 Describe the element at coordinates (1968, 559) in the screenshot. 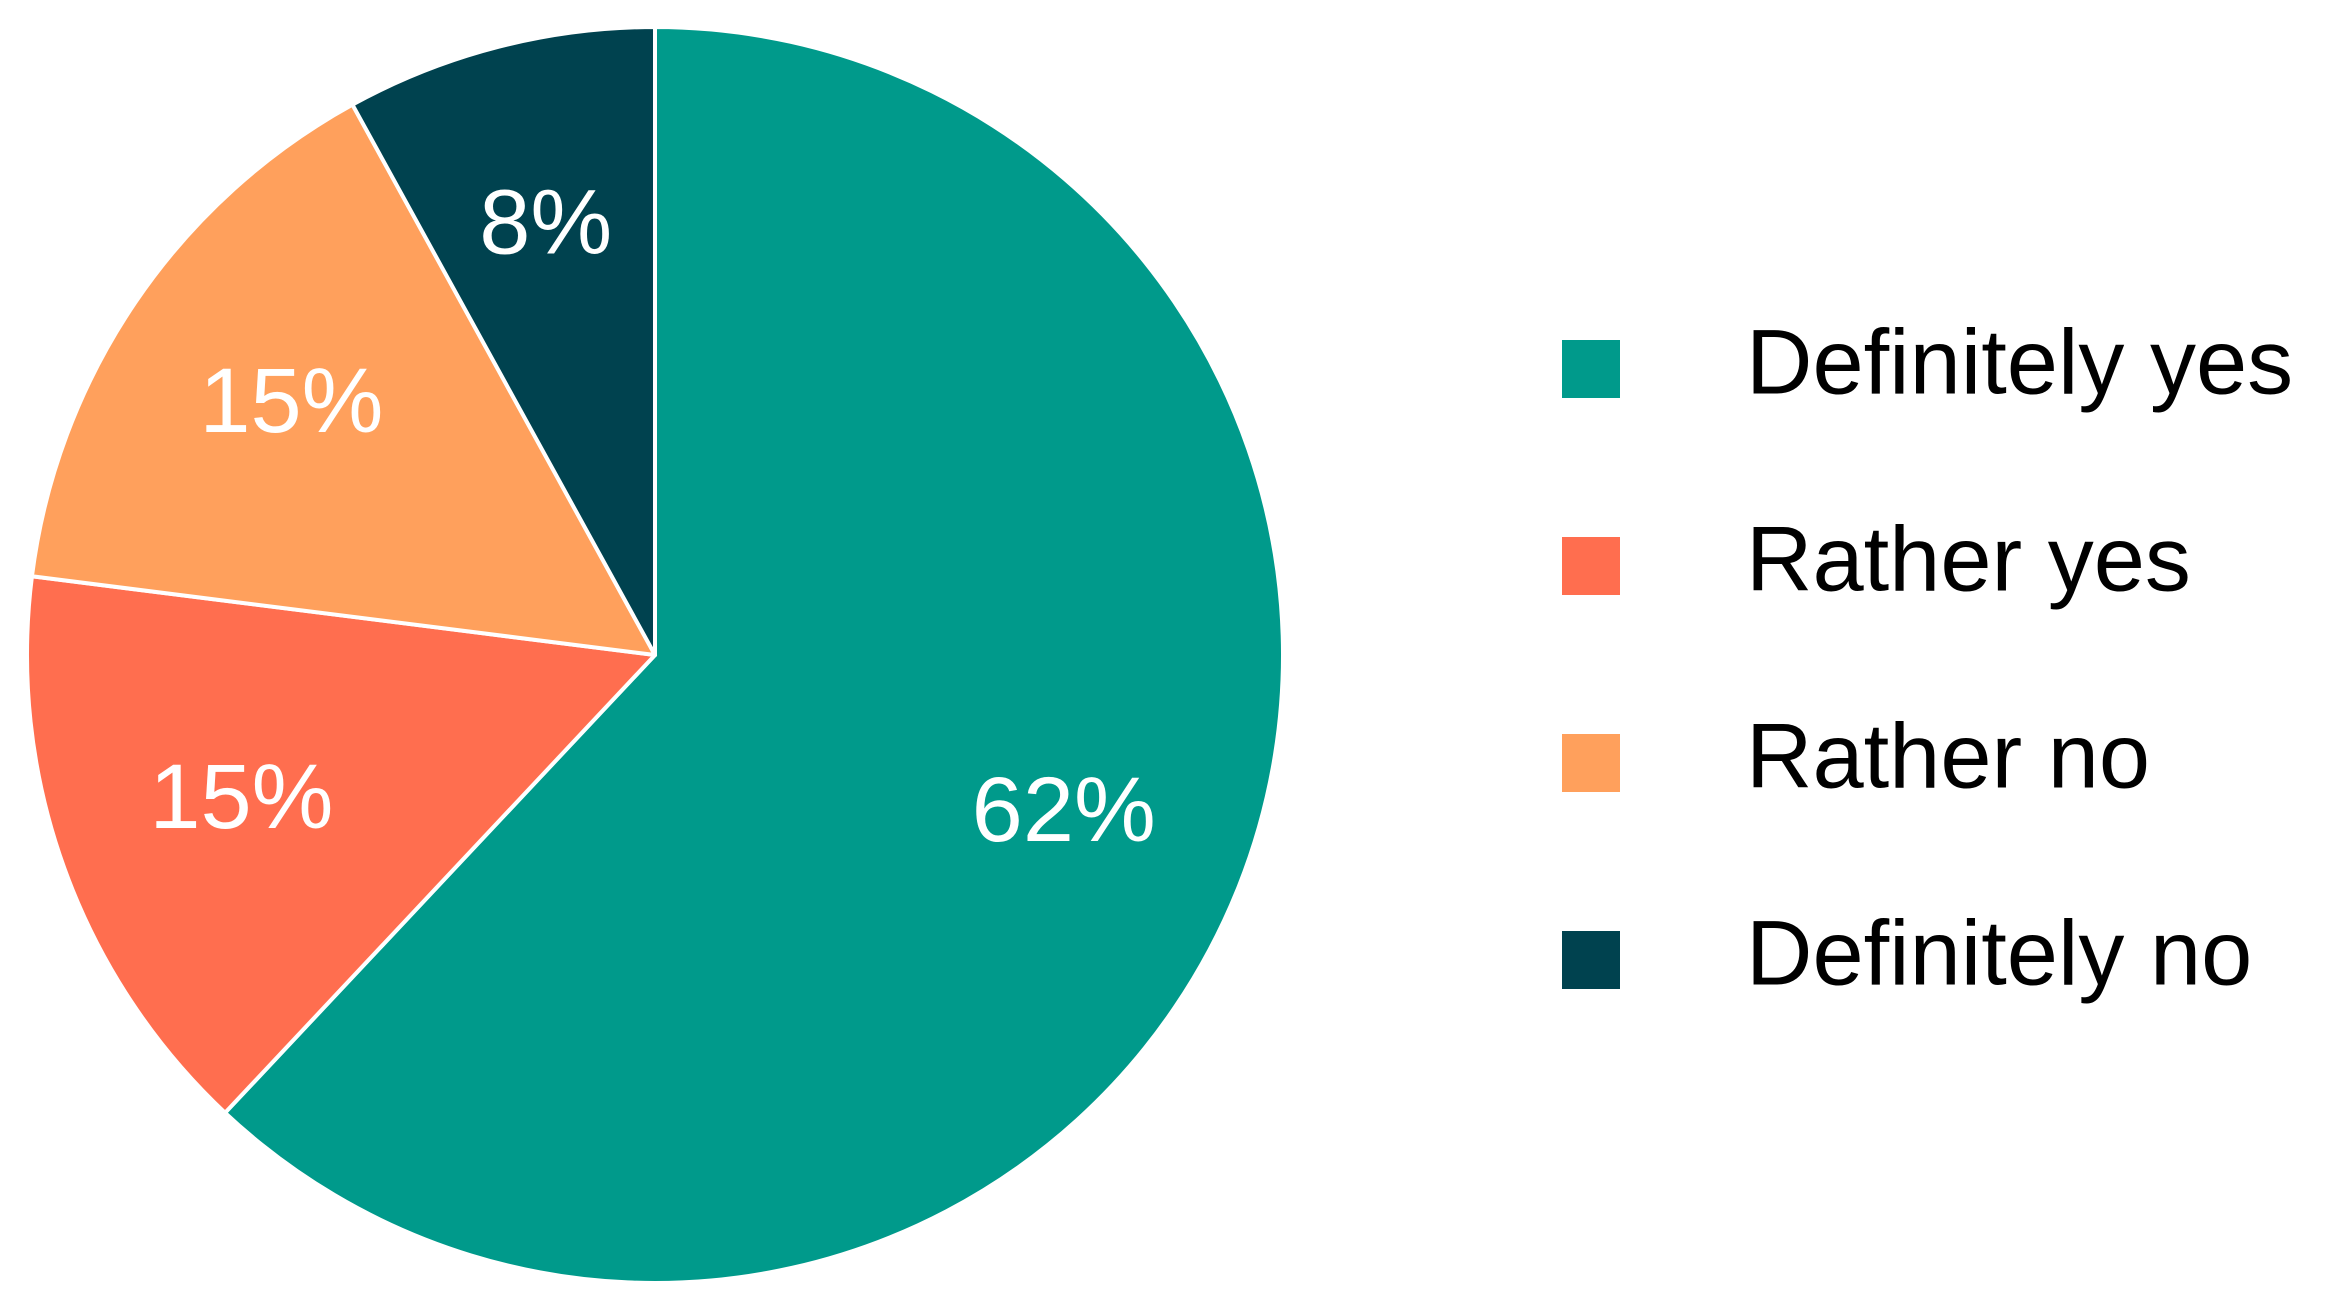

I see `legend-label: Rather yes` at that location.